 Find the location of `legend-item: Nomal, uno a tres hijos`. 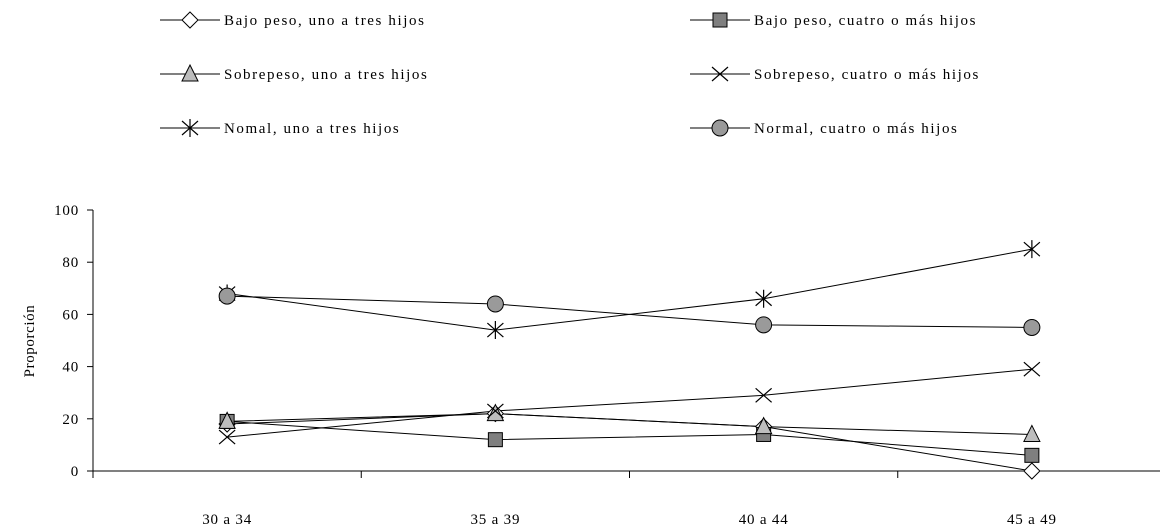

legend-item: Nomal, uno a tres hijos is located at coordinates (280, 128).